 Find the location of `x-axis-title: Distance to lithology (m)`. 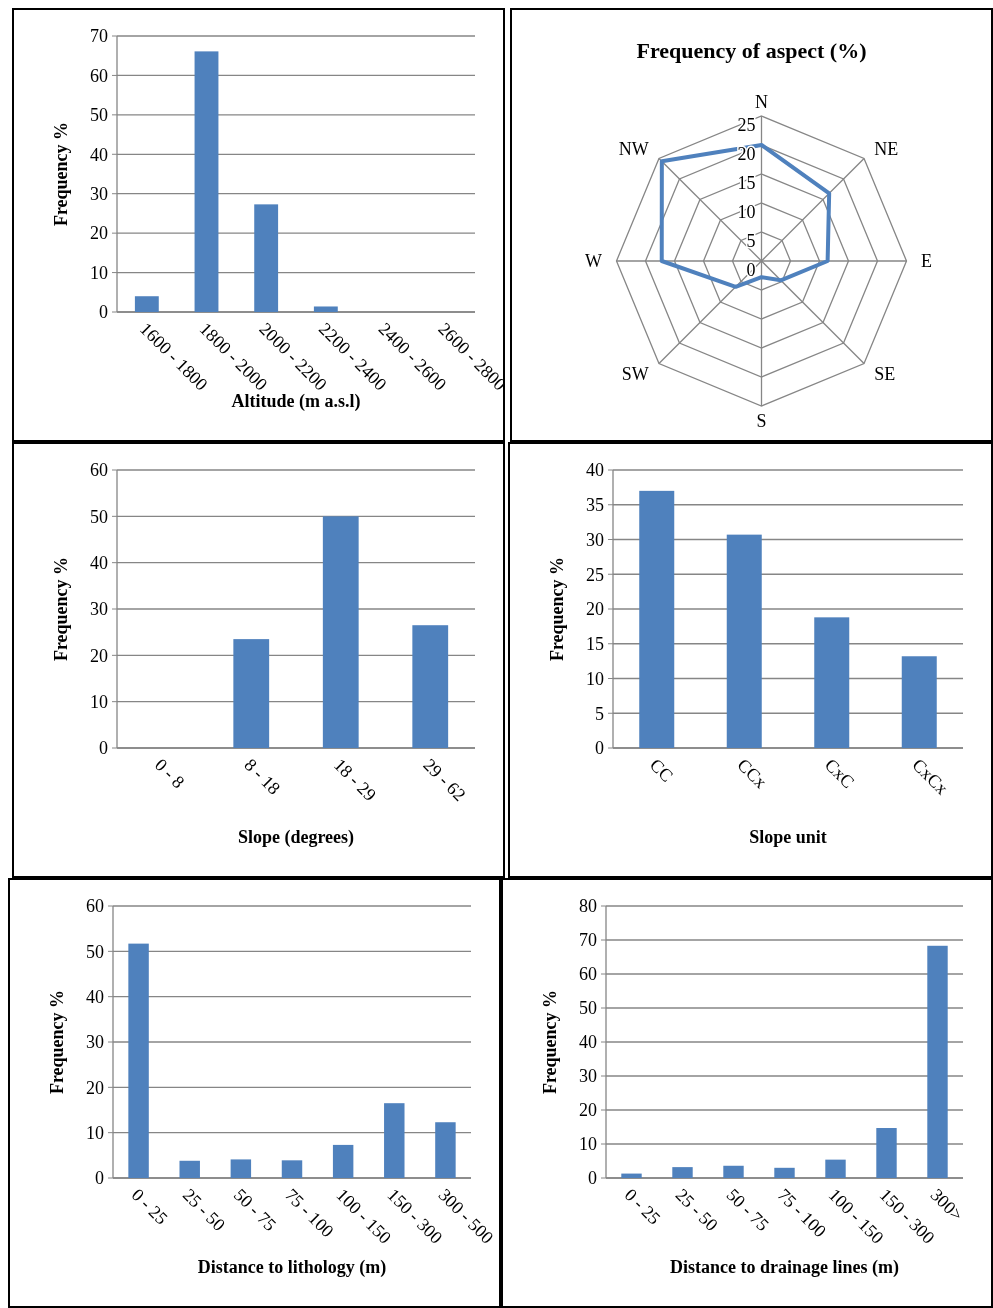

x-axis-title: Distance to lithology (m) is located at coordinates (292, 1267).